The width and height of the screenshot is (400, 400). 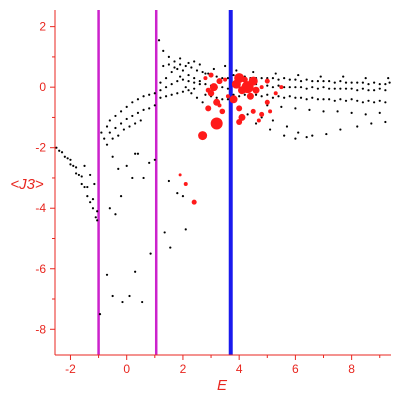 What do you see at coordinates (351, 369) in the screenshot?
I see `x-tick-label-5: 8` at bounding box center [351, 369].